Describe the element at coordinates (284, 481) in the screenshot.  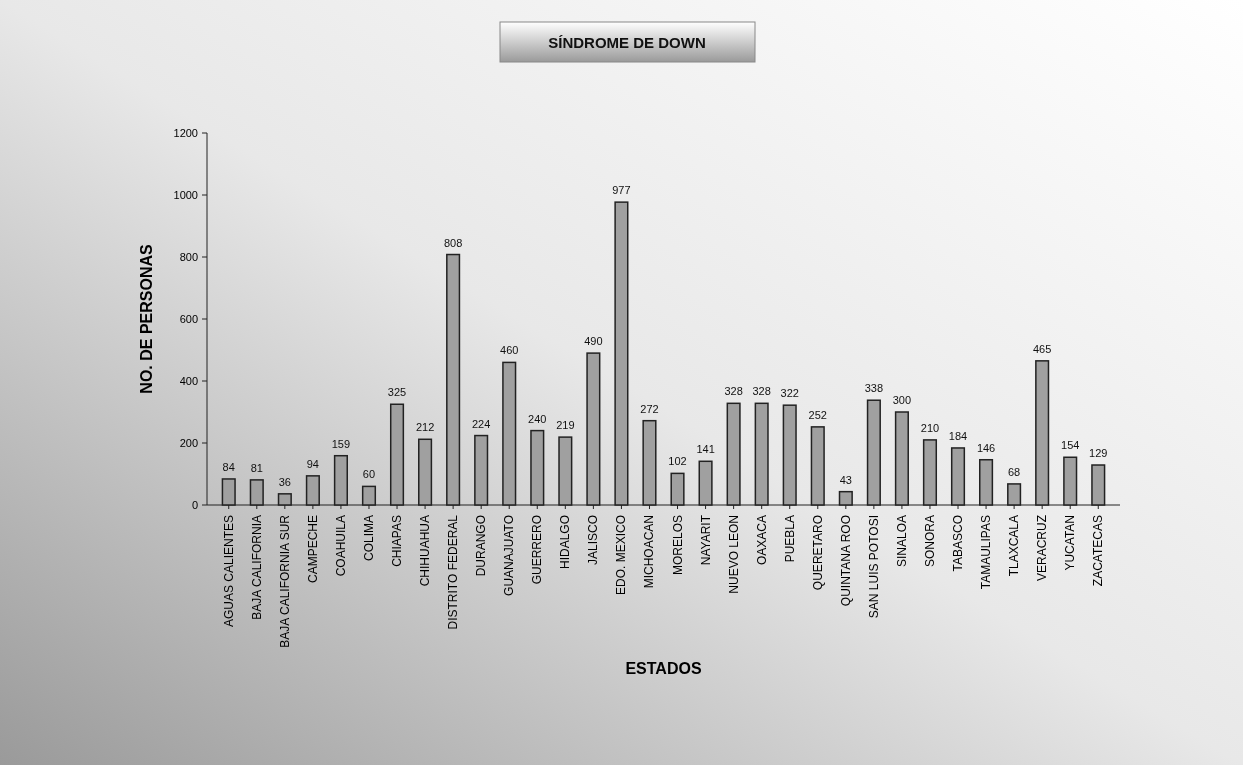
I see `data-label: 36` at that location.